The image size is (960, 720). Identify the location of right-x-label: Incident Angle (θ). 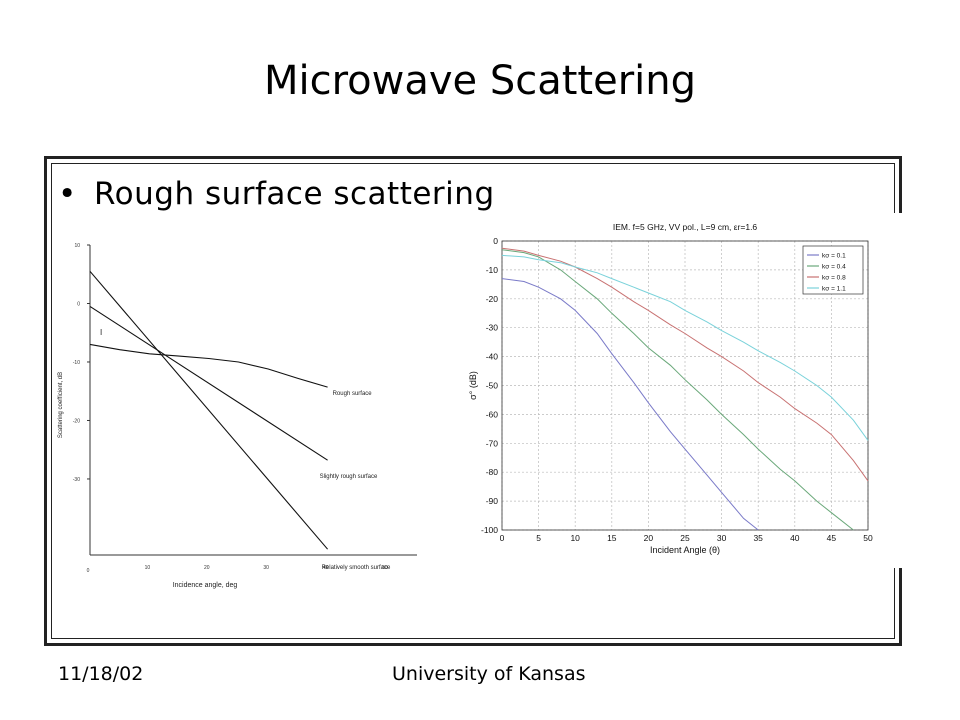
(685, 550).